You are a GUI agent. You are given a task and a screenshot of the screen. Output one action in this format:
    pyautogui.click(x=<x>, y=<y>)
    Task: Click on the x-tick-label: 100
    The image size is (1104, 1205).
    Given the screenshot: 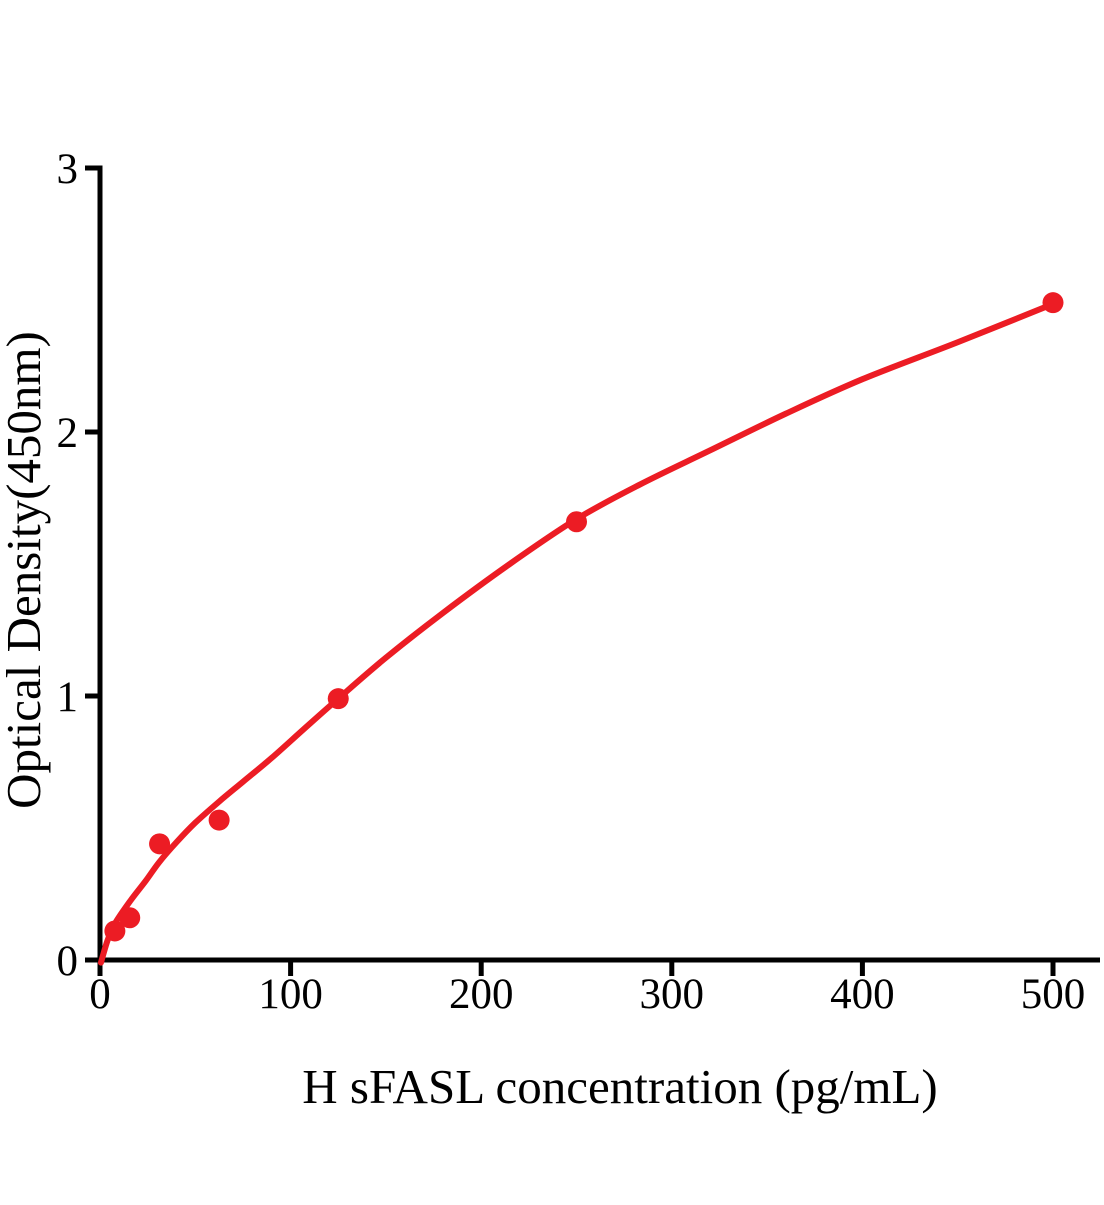 What is the action you would take?
    pyautogui.click(x=290, y=994)
    